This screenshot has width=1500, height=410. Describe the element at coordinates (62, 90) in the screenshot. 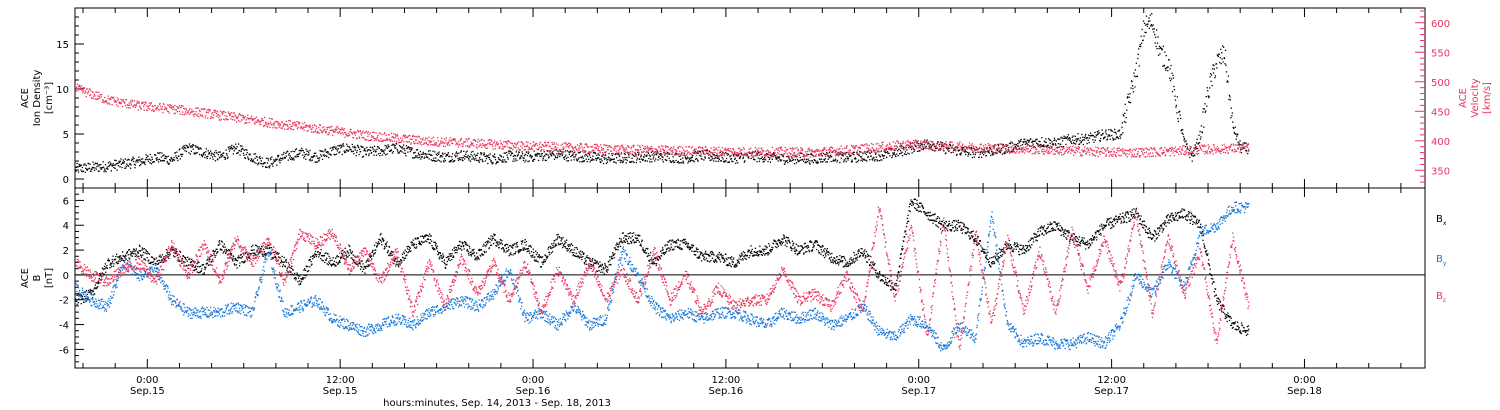

I see `density-tick-label: 10` at that location.